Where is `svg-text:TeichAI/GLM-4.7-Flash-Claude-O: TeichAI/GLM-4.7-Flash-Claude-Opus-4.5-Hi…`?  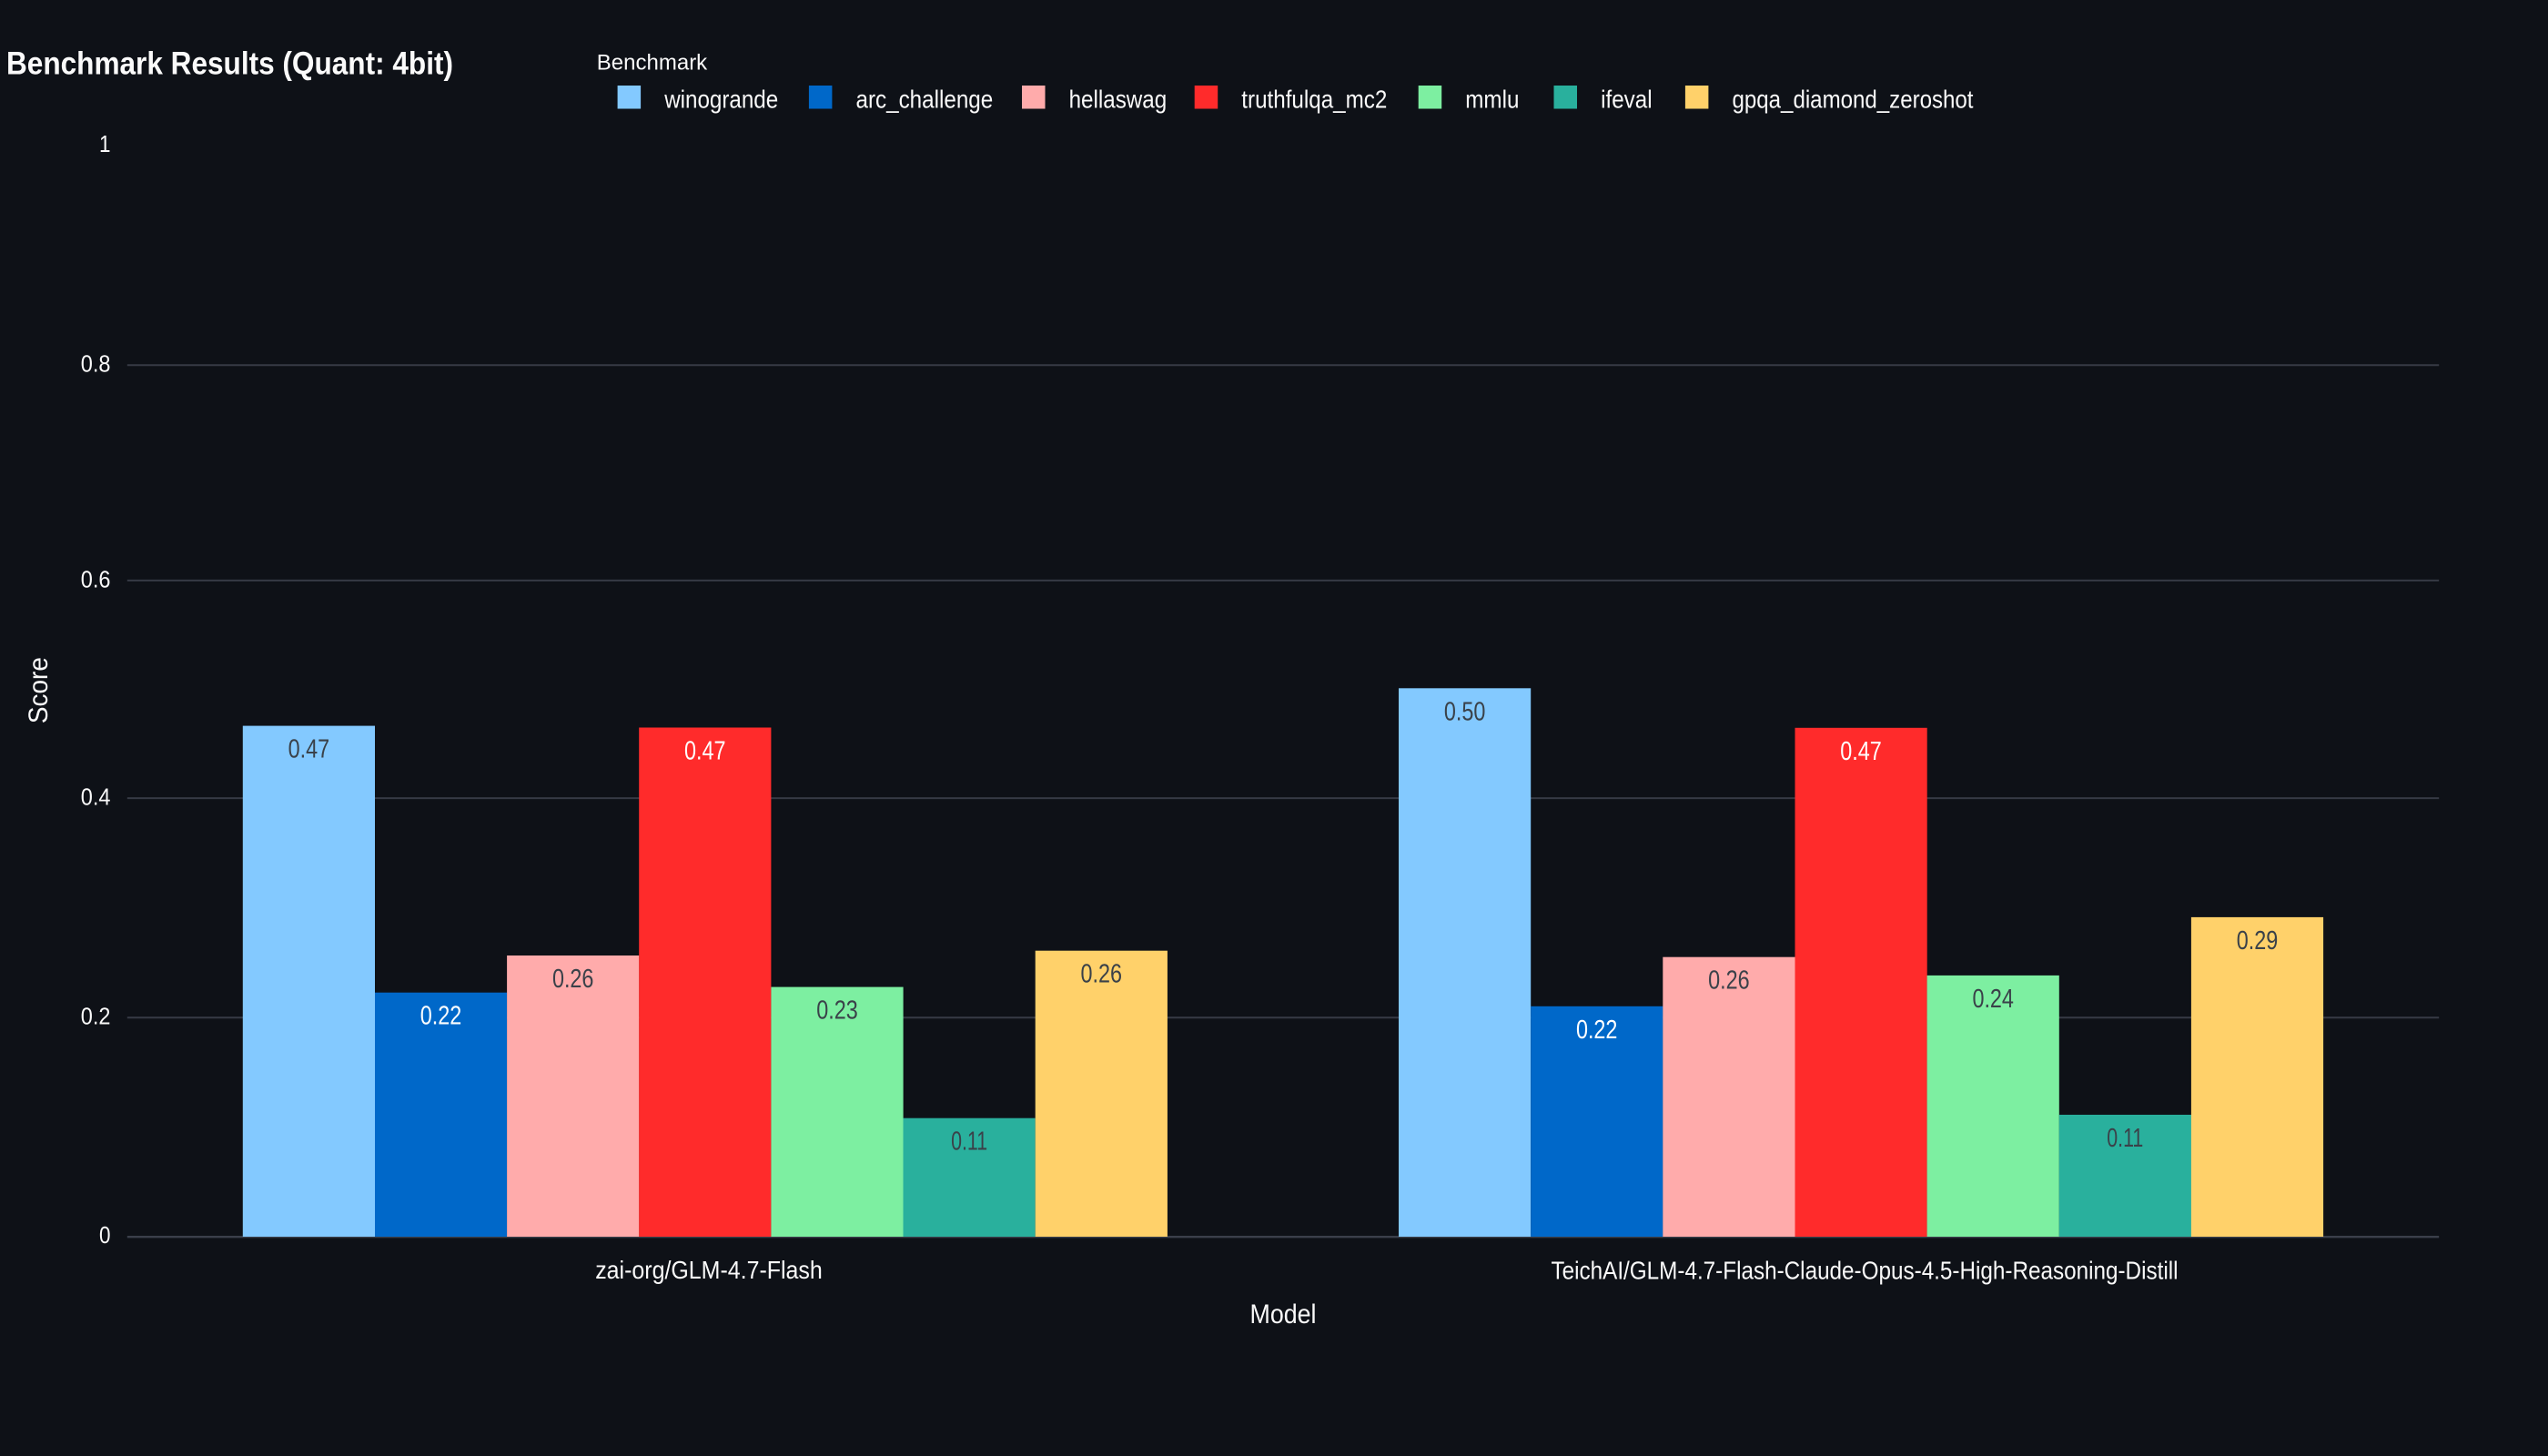
svg-text:TeichAI/GLM-4.7-Flash-Claude-O: TeichAI/GLM-4.7-Flash-Claude-Opus-4.5-Hi… is located at coordinates (1865, 1270).